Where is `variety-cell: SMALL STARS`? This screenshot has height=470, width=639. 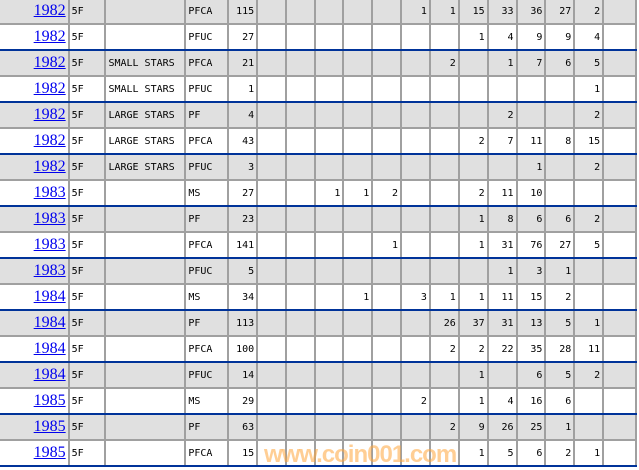 variety-cell: SMALL STARS is located at coordinates (145, 63).